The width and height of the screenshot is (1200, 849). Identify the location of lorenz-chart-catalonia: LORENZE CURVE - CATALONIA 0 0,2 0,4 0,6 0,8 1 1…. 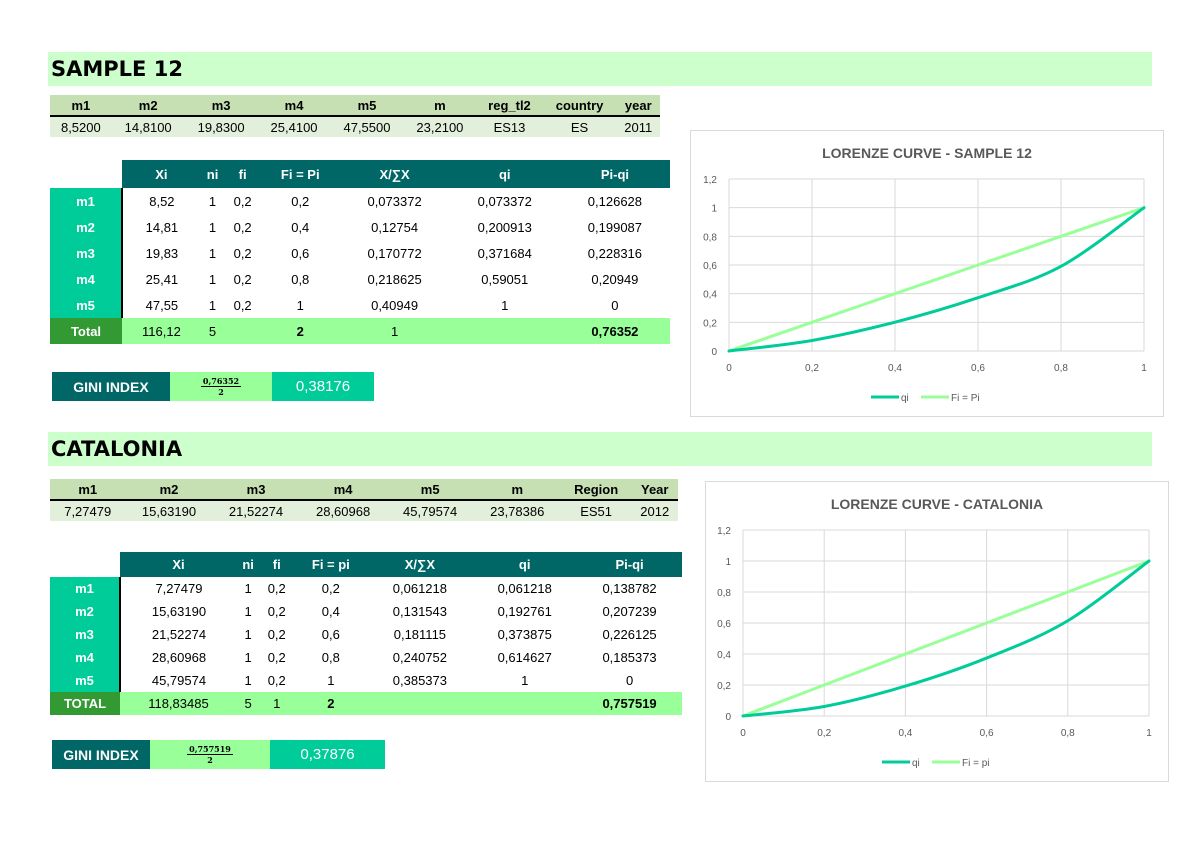
(937, 631).